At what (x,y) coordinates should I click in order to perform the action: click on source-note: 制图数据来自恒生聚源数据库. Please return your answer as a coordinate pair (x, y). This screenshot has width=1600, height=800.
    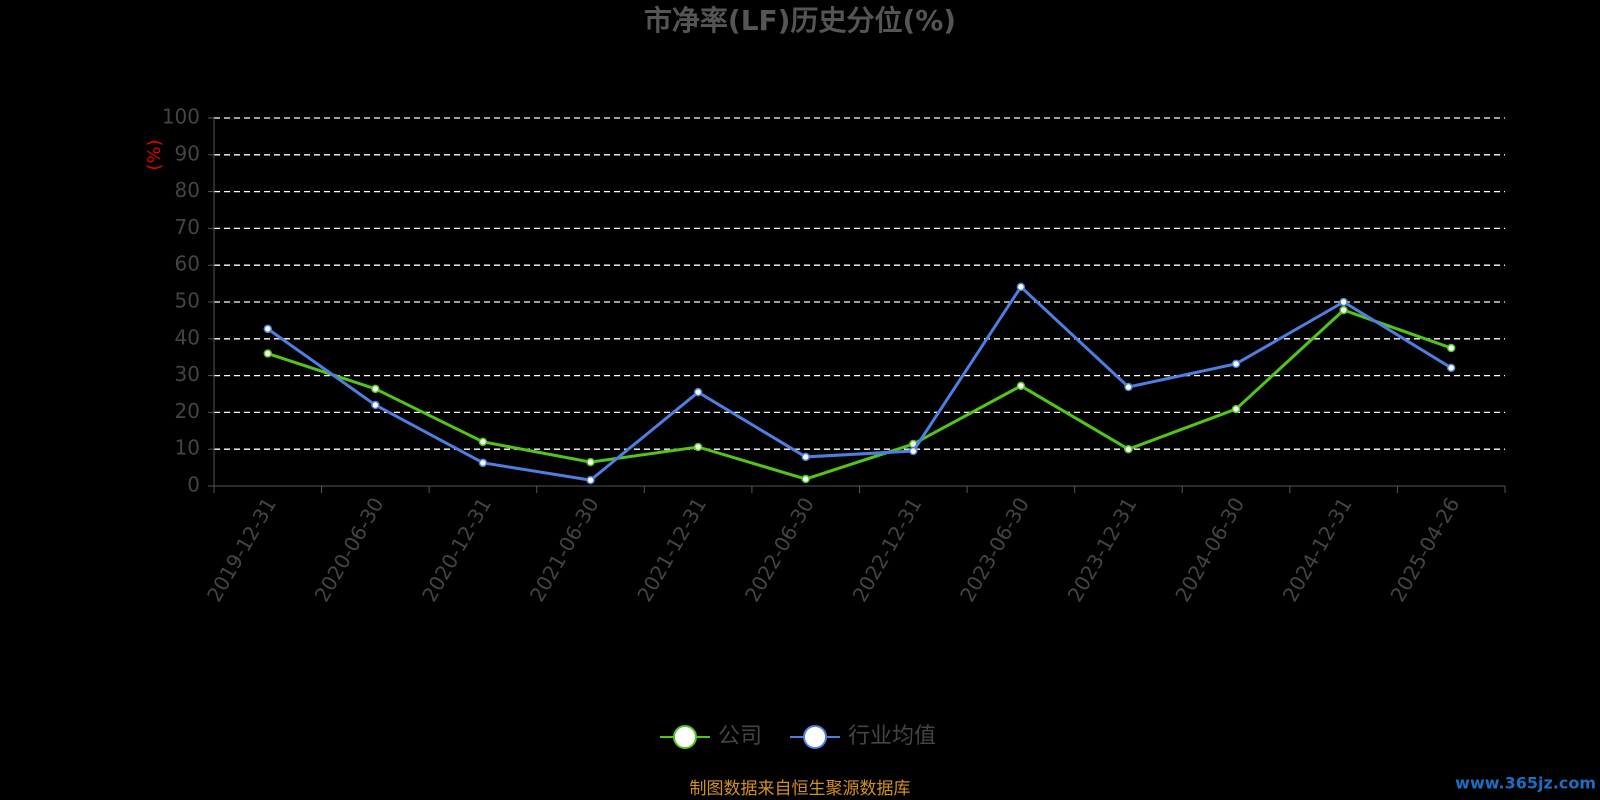
    Looking at the image, I should click on (800, 789).